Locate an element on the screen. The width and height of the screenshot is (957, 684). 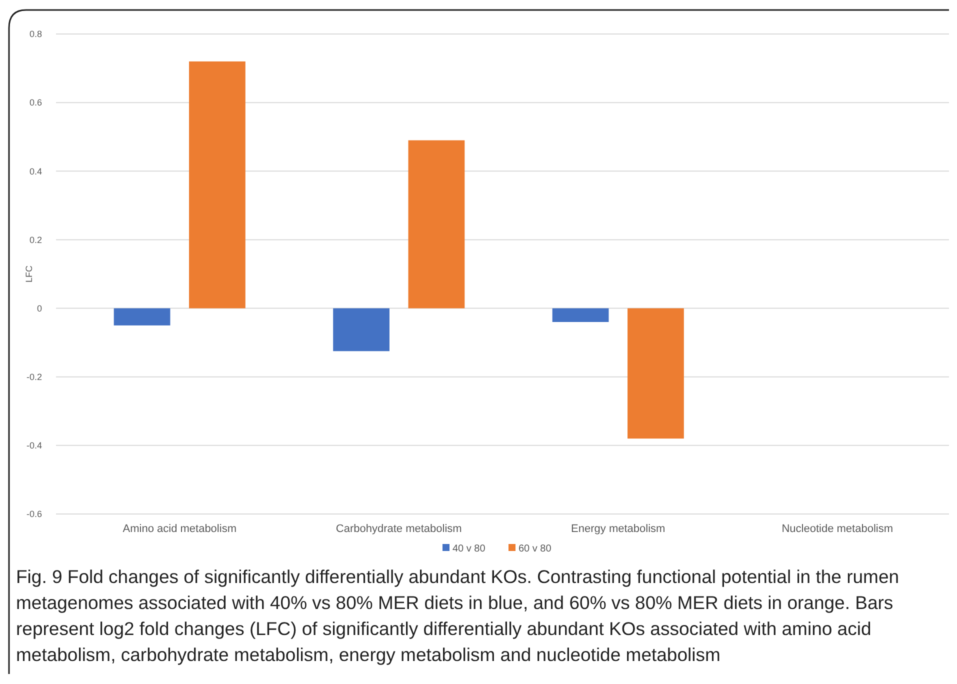
x-tick-label: Amino acid metabolism is located at coordinates (179, 529).